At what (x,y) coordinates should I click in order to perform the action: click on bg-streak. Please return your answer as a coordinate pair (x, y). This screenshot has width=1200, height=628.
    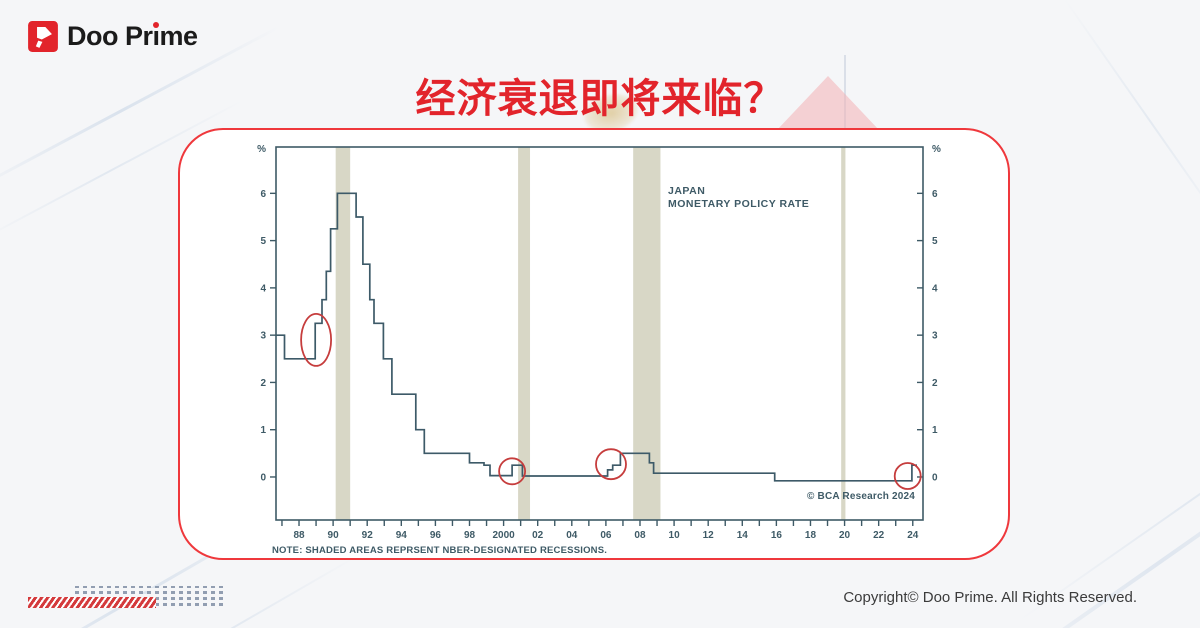
    Looking at the image, I should click on (1108, 501).